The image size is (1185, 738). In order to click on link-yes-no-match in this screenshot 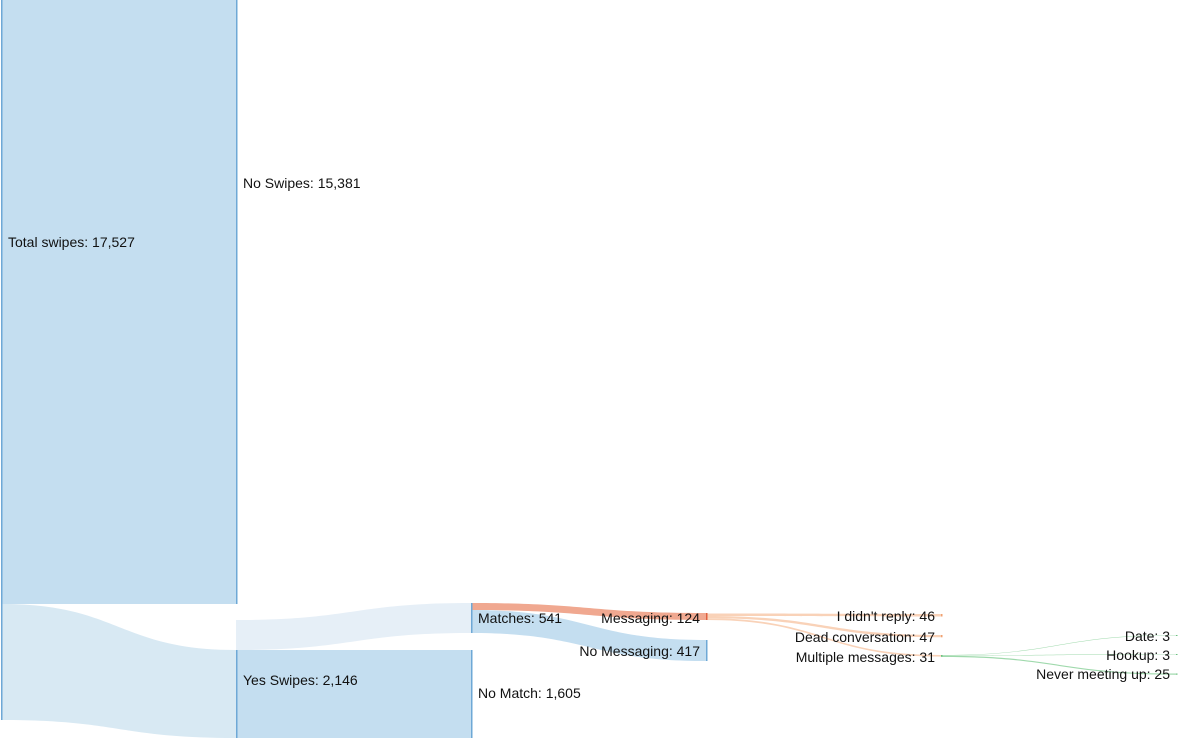, I will do `click(353, 694)`.